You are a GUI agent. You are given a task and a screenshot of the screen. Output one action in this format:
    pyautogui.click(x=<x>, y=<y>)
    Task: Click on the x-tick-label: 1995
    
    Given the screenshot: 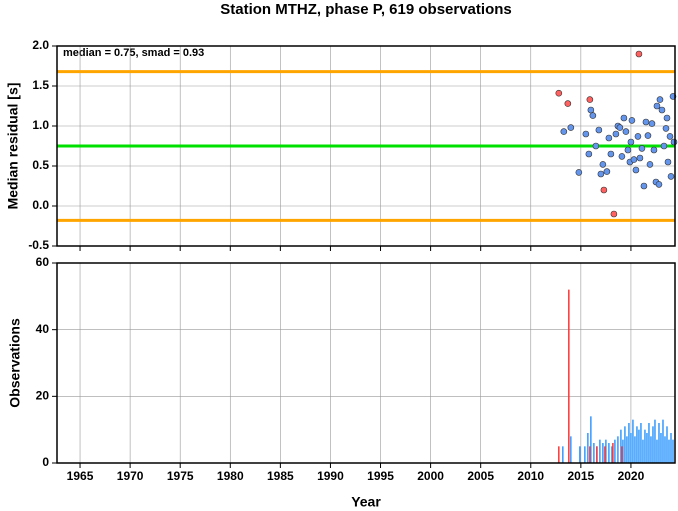 What is the action you would take?
    pyautogui.click(x=380, y=476)
    